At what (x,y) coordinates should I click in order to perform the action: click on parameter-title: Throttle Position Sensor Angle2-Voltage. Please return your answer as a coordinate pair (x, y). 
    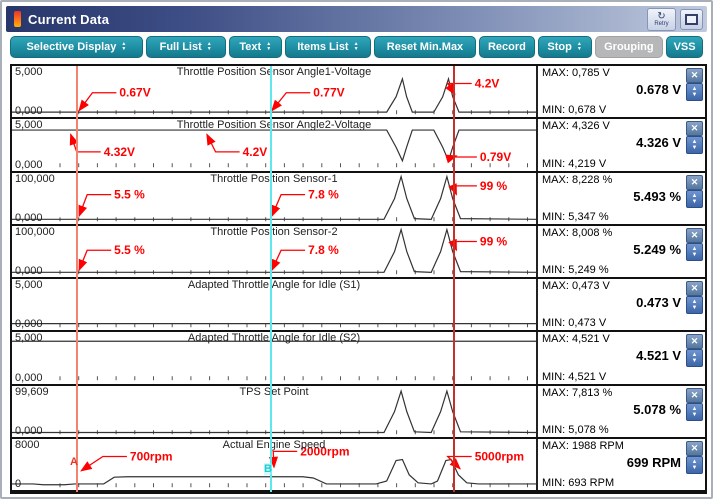
    Looking at the image, I should click on (274, 125).